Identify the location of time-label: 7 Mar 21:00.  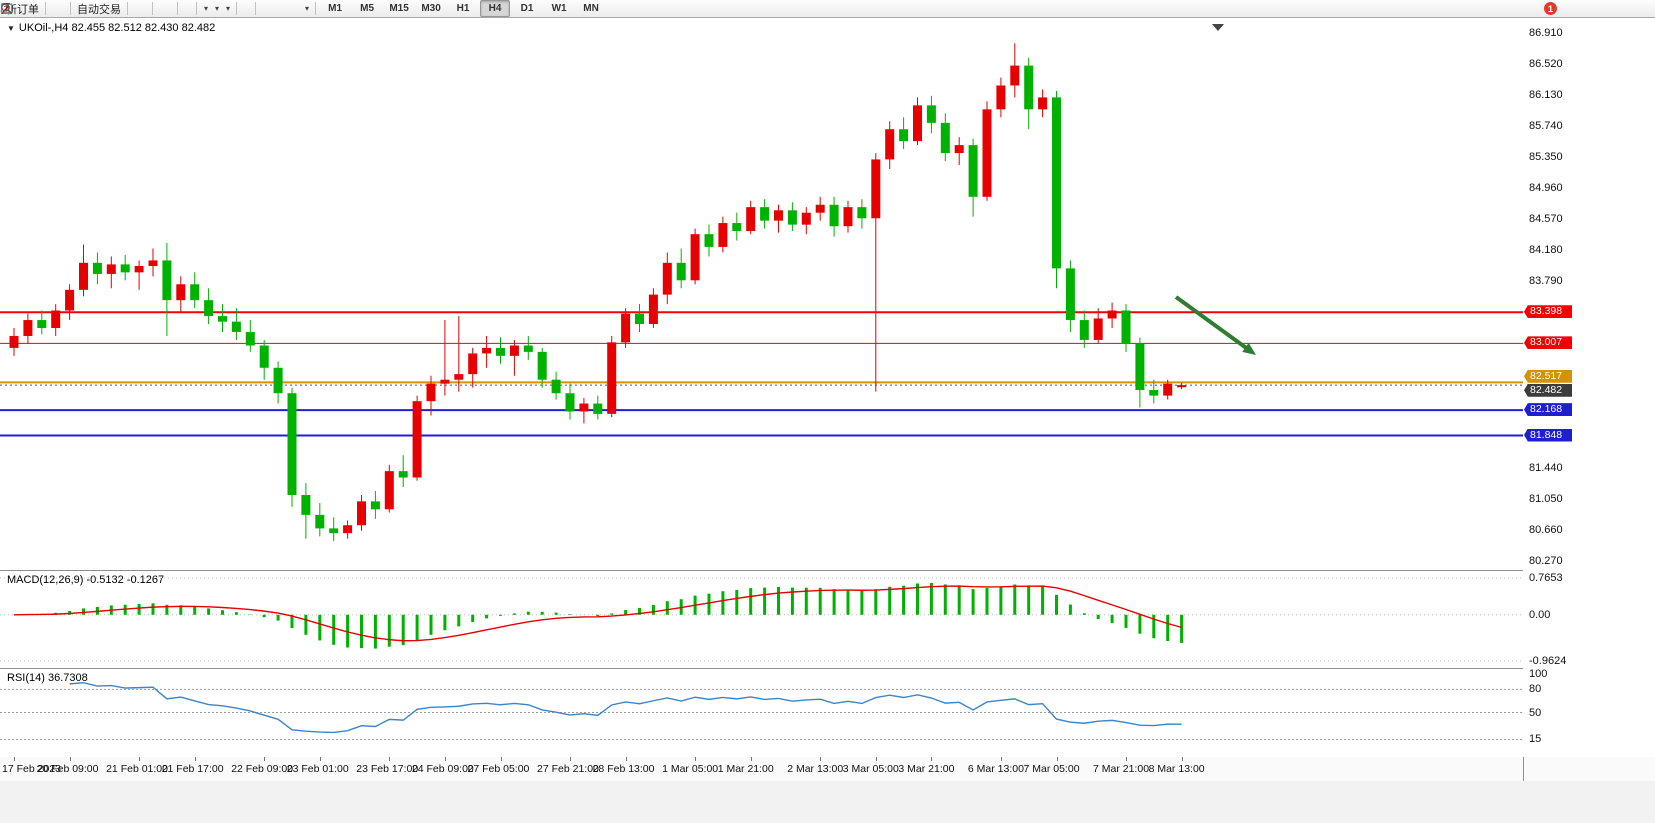
(1121, 769).